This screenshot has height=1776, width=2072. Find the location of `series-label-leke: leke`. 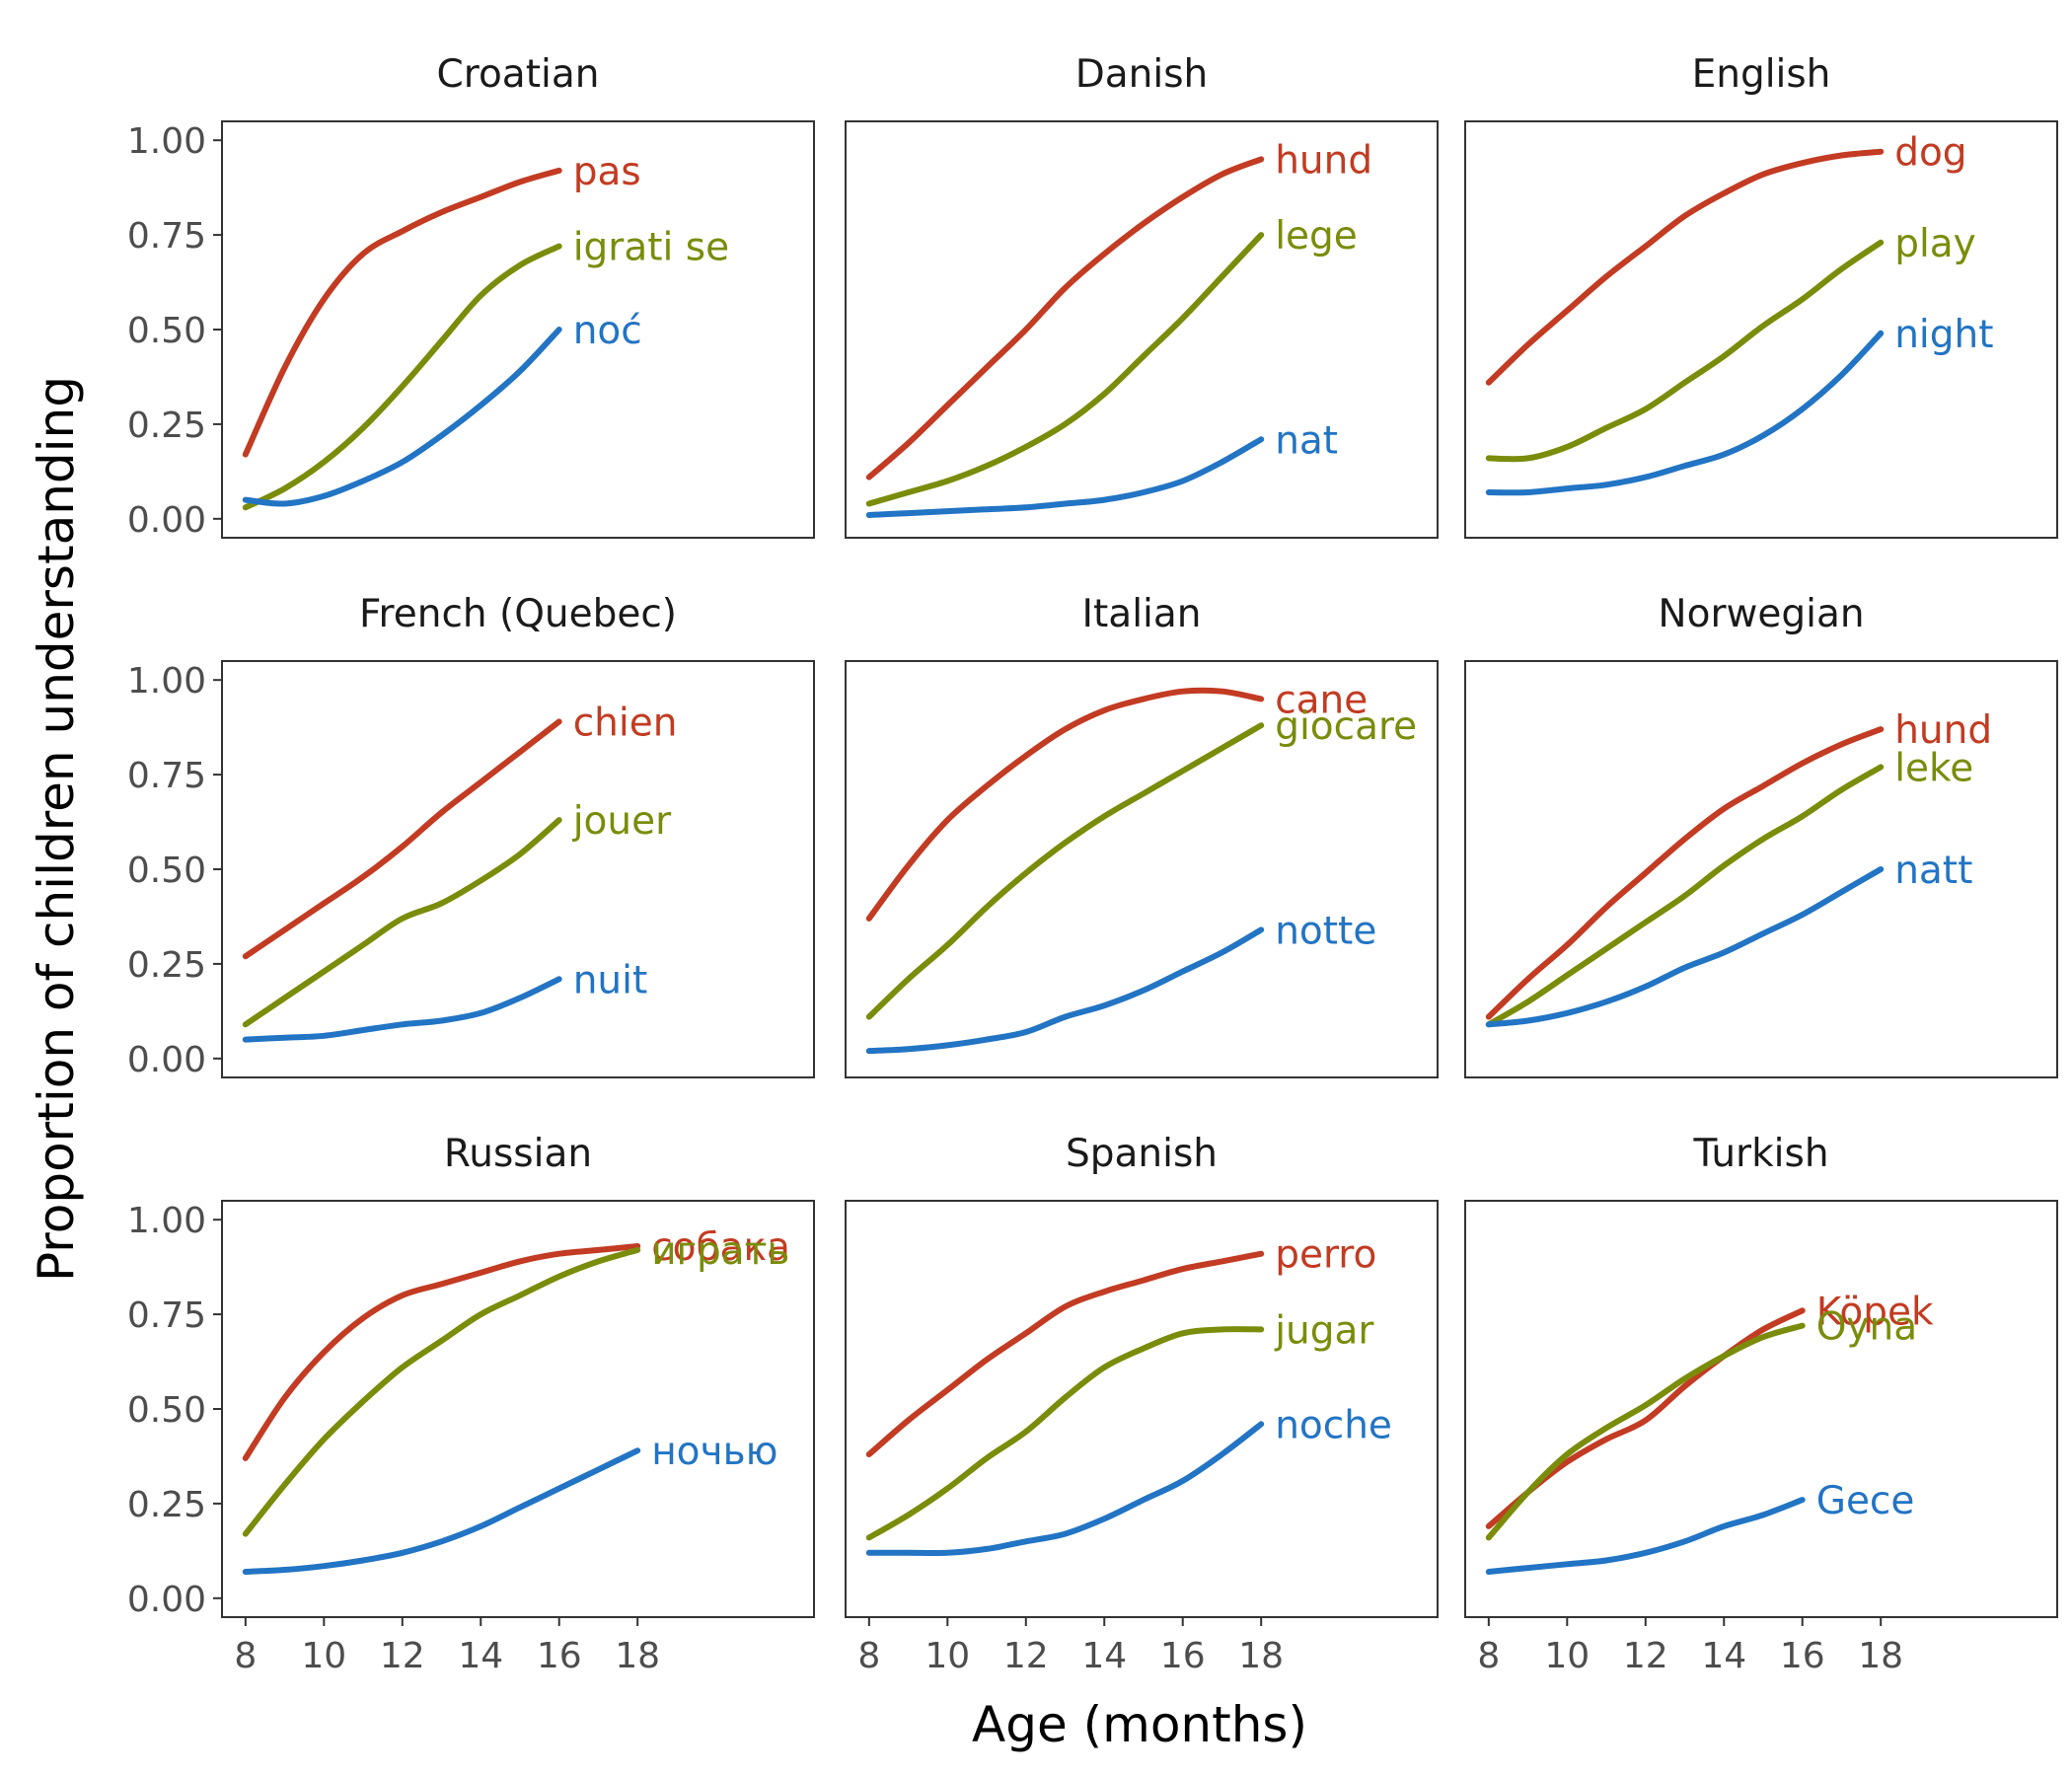

series-label-leke: leke is located at coordinates (1934, 768).